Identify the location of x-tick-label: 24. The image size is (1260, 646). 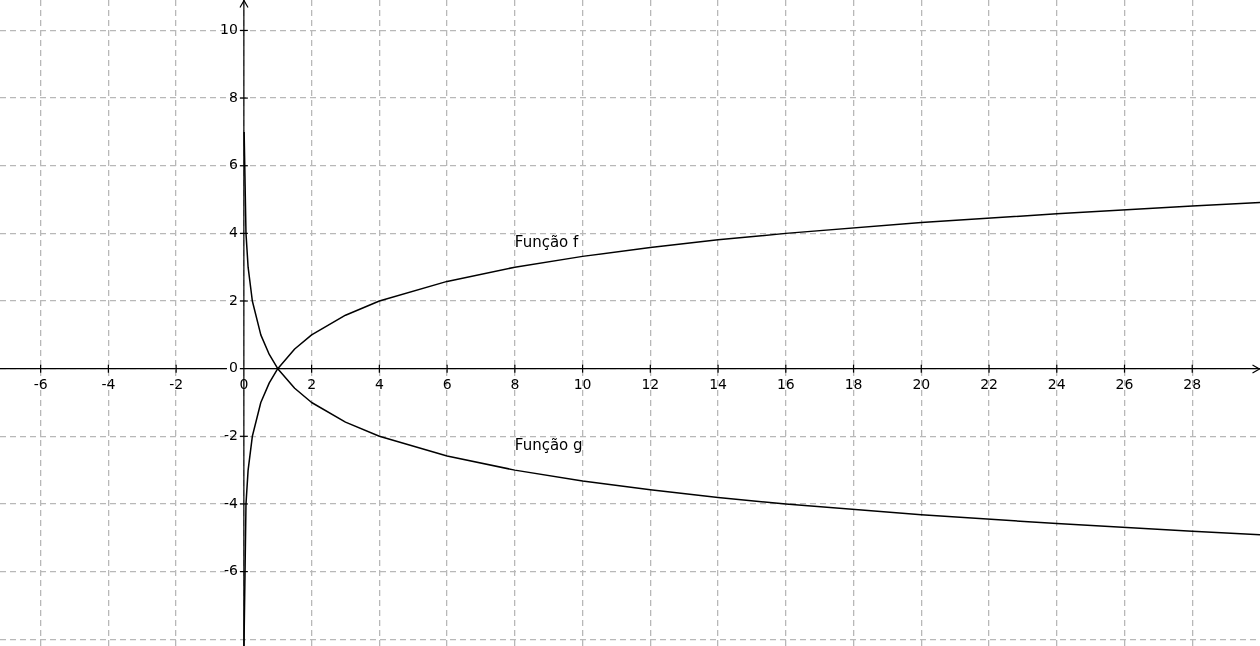
(1056, 384).